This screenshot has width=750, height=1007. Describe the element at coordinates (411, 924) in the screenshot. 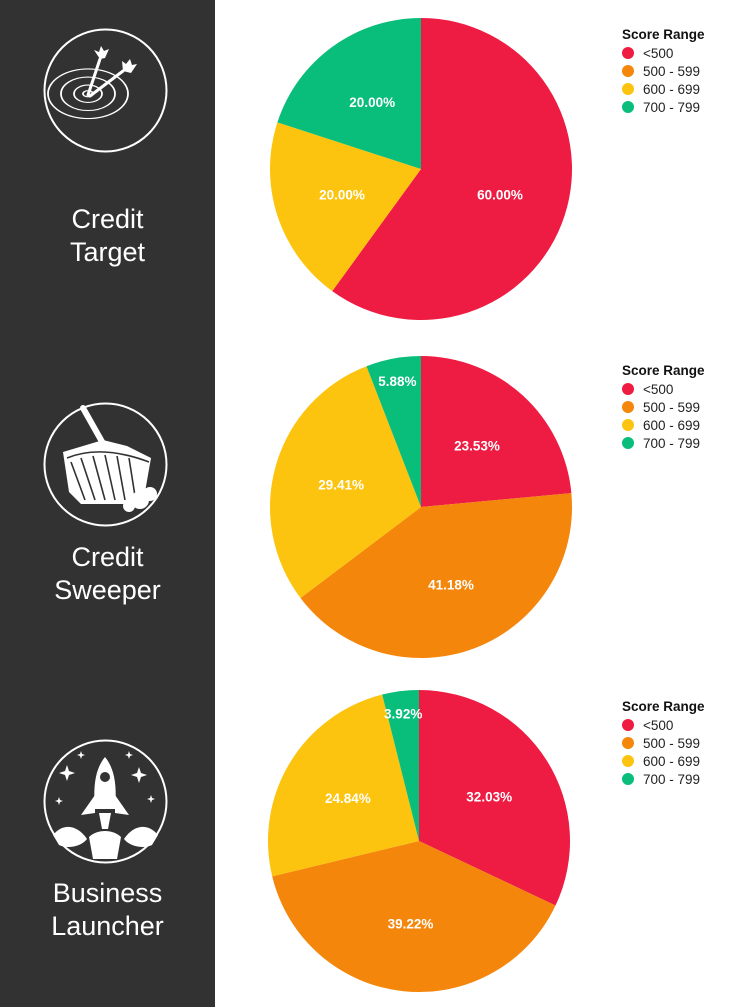

I see `slice-label: 39.22%` at that location.